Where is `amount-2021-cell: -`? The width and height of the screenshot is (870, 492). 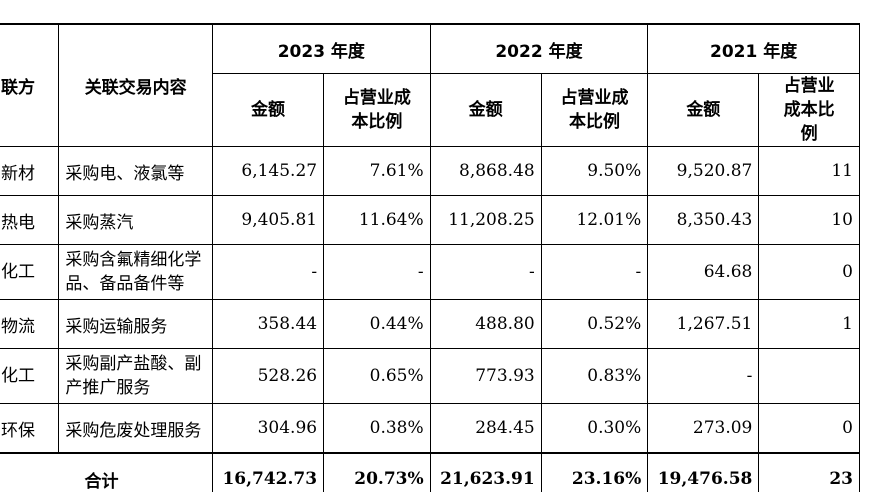
amount-2021-cell: - is located at coordinates (703, 376).